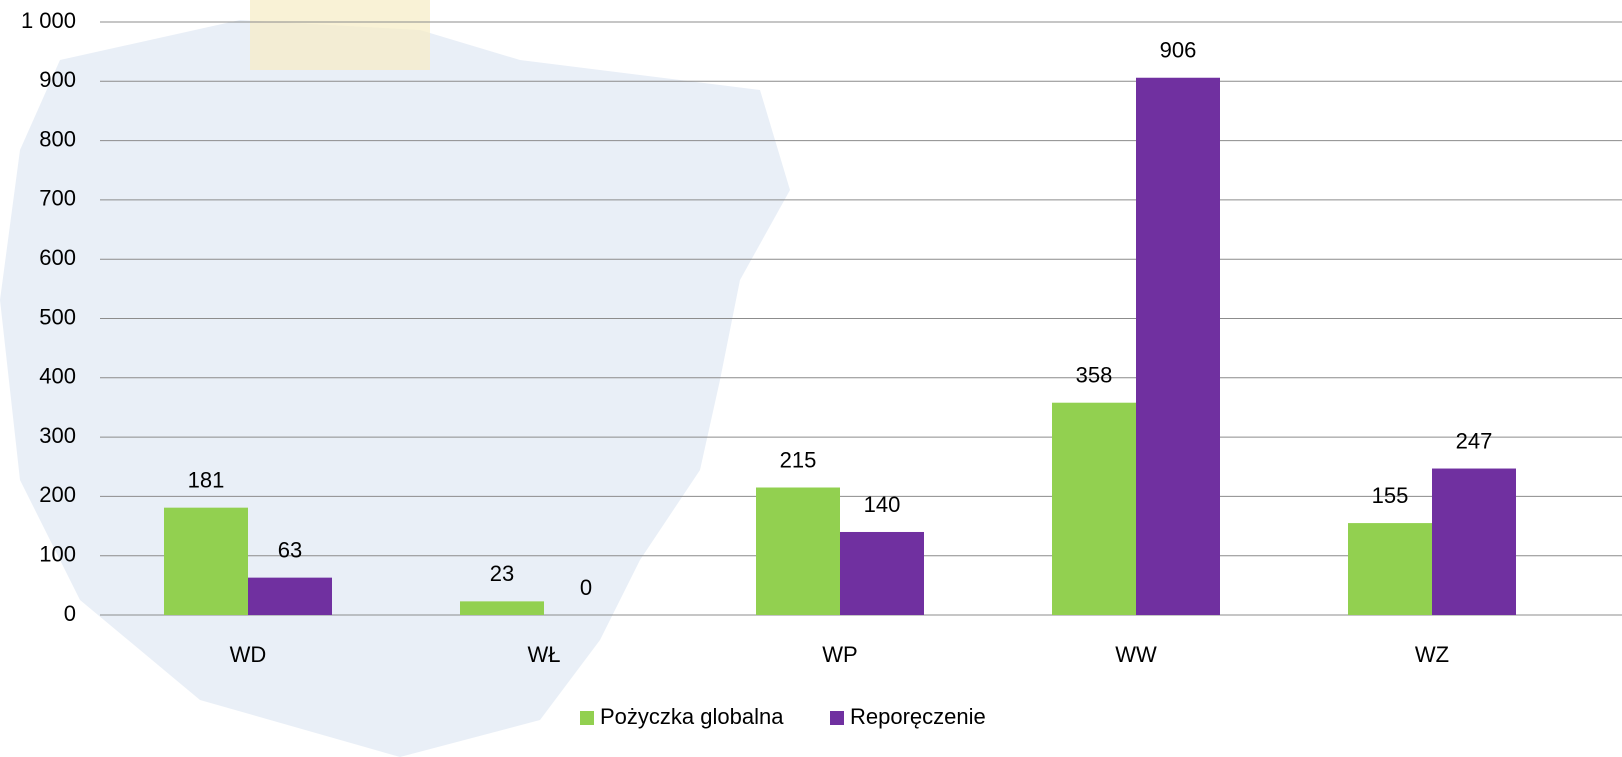 This screenshot has width=1622, height=757. I want to click on value-label: 358, so click(1094, 375).